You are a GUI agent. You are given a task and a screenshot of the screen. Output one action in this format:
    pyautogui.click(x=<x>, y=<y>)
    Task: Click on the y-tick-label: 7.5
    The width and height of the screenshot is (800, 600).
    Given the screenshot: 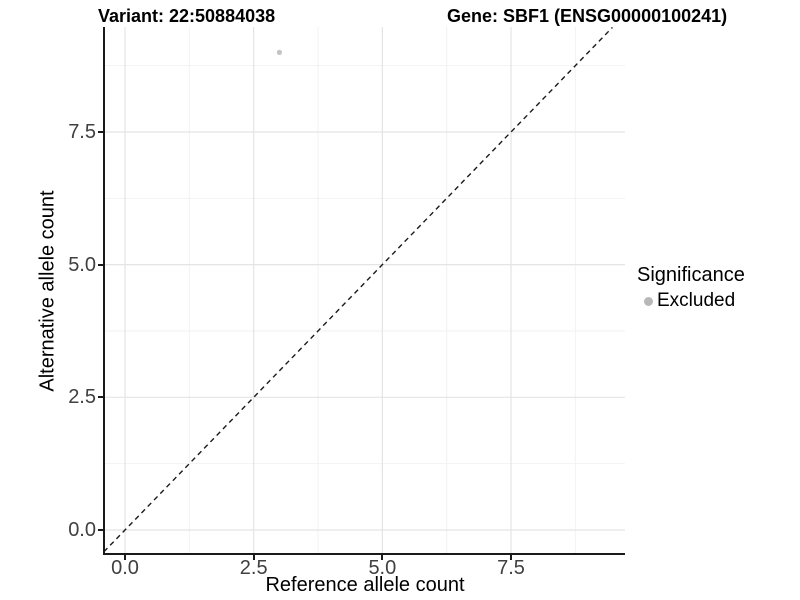 What is the action you would take?
    pyautogui.click(x=82, y=131)
    